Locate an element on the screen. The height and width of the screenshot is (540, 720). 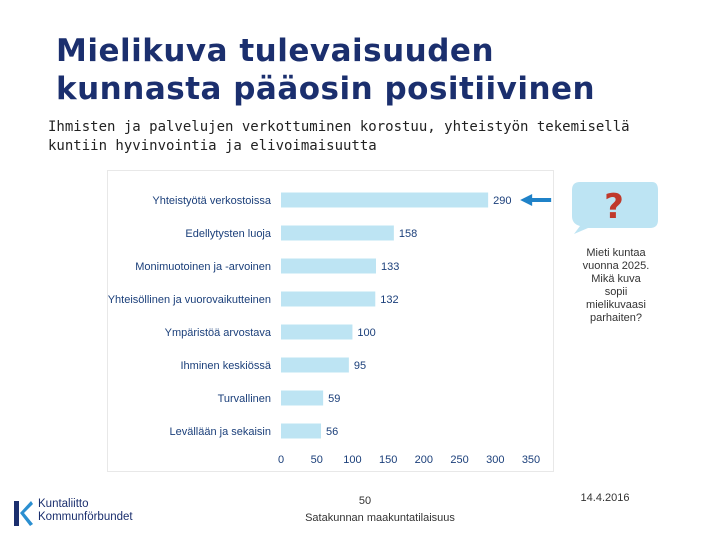
footer-source: Satakunnan maakuntatilaisuus is located at coordinates (380, 518).